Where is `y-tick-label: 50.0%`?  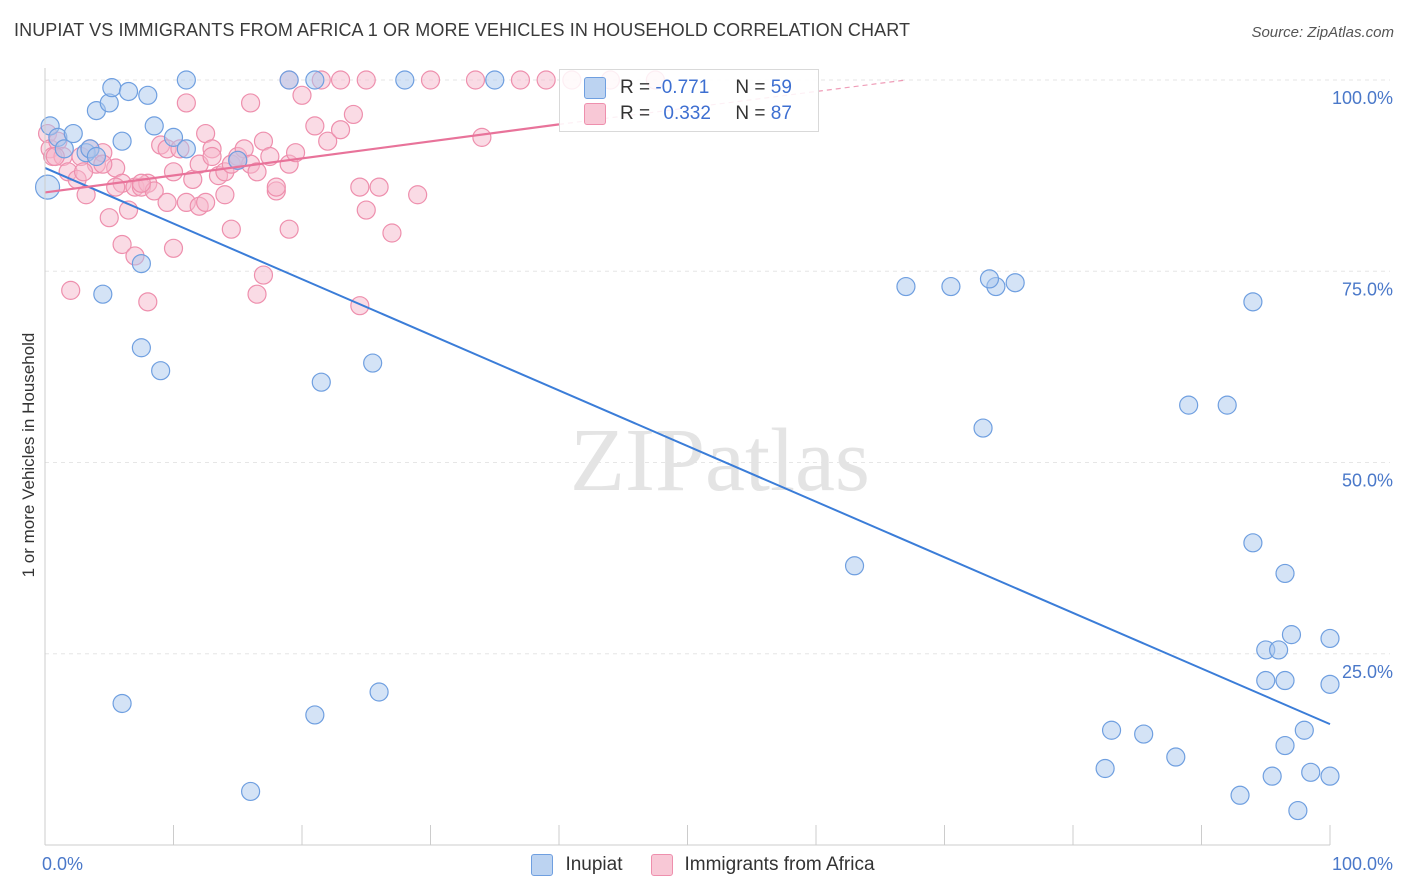 y-tick-label: 50.0% is located at coordinates (1367, 481).